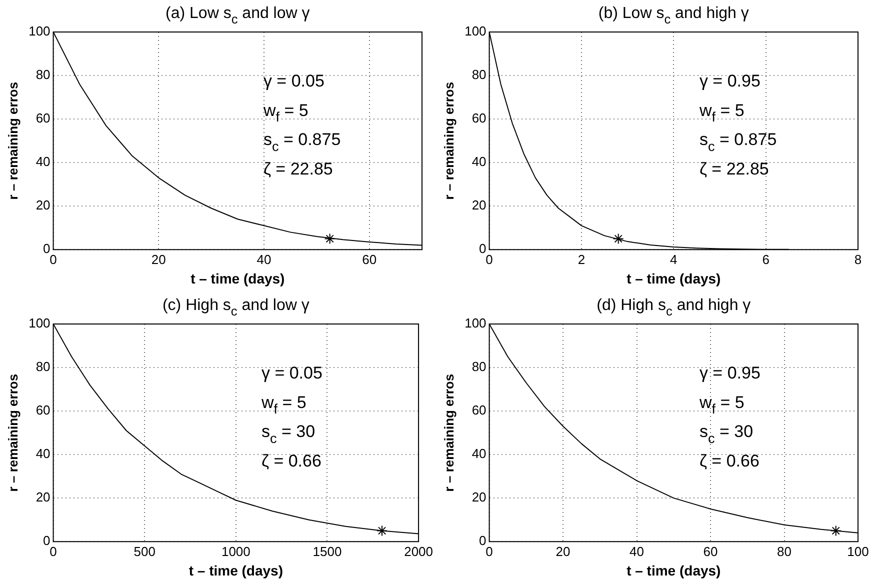  I want to click on x-tick-label: 4, so click(674, 259).